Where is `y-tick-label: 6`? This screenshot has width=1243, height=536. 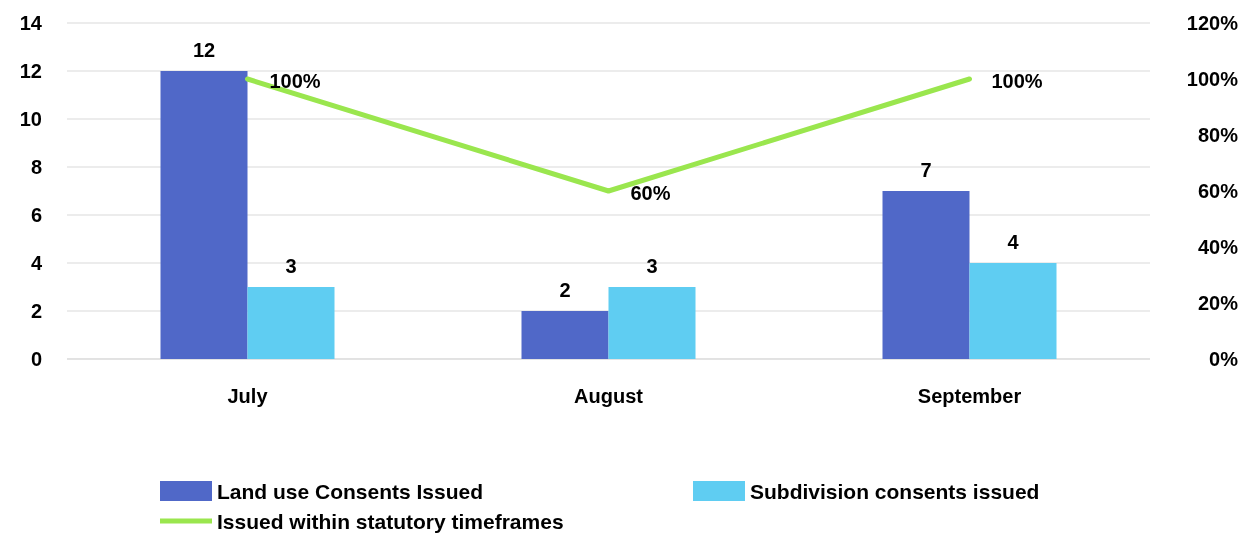 y-tick-label: 6 is located at coordinates (36, 215).